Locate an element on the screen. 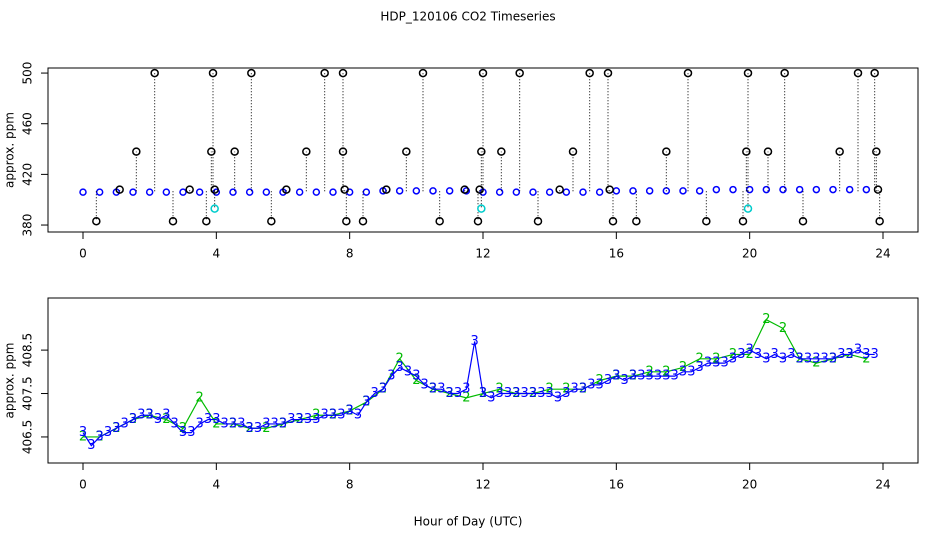  y-tick-label: 420 is located at coordinates (28, 174).